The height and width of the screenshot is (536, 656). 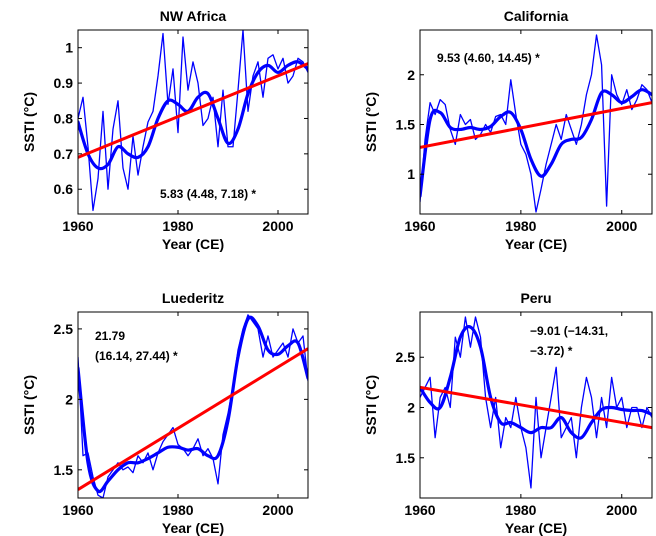 I want to click on y-tick-label: 0.6, so click(x=64, y=189).